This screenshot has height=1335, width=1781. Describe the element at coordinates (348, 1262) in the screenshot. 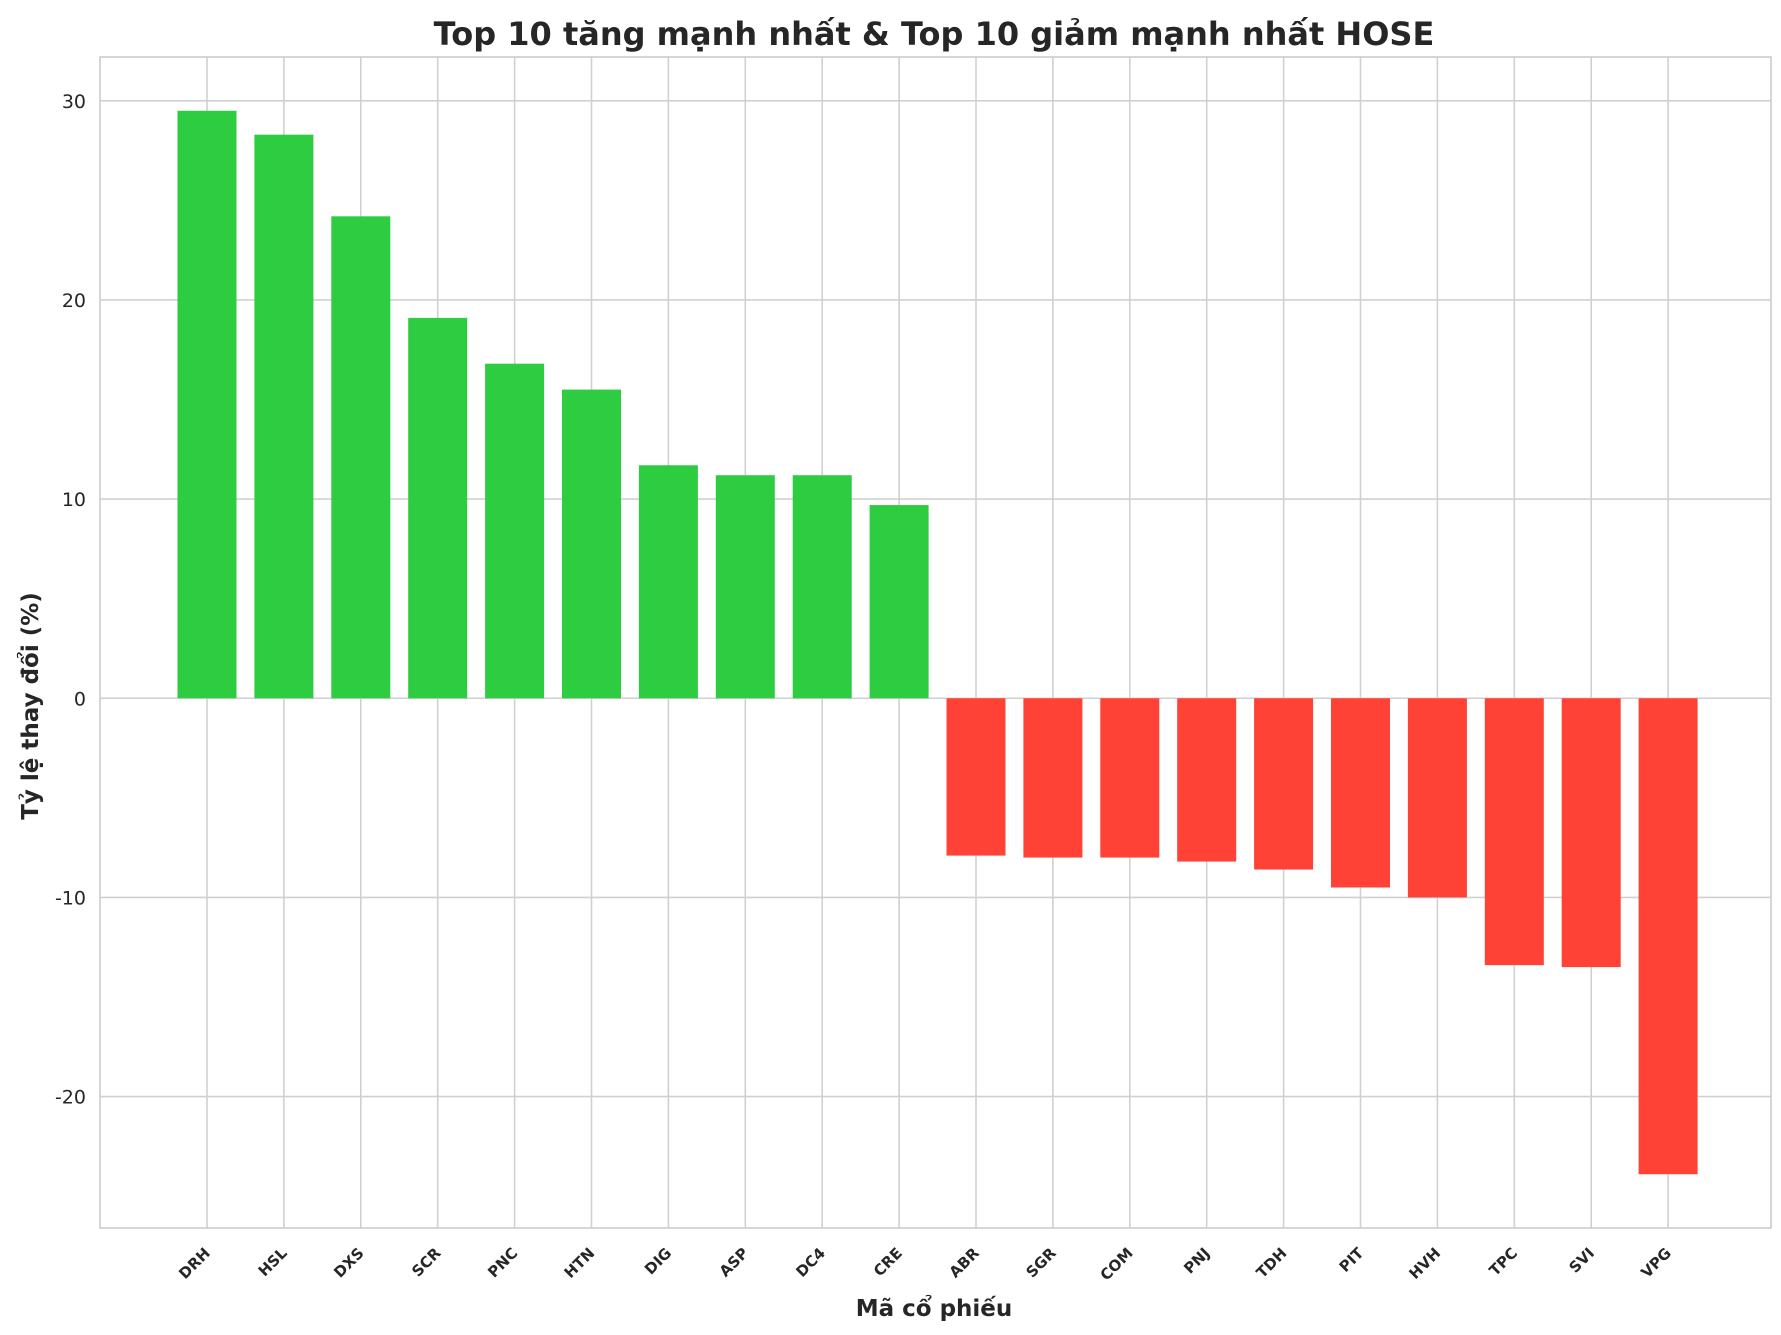

I see `x-tick-label: DXS` at that location.